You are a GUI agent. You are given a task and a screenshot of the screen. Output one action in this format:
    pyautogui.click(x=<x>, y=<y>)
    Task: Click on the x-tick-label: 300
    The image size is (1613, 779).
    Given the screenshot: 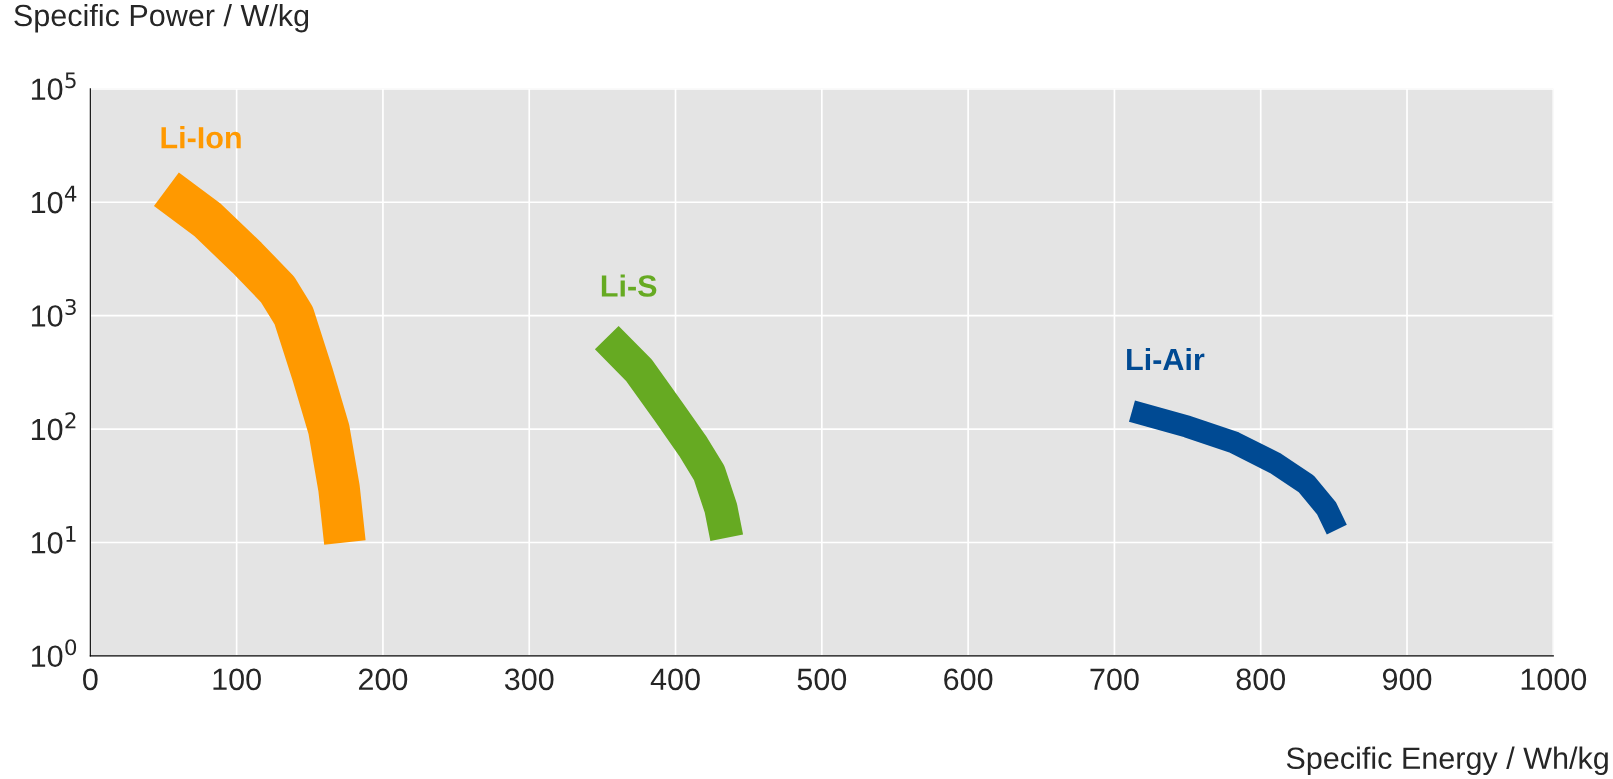 What is the action you would take?
    pyautogui.click(x=529, y=679)
    